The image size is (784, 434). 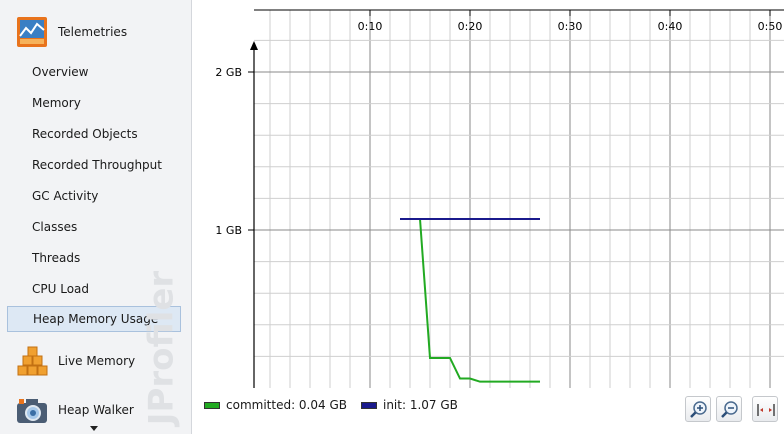 I want to click on telemetries-icon, so click(x=32, y=32).